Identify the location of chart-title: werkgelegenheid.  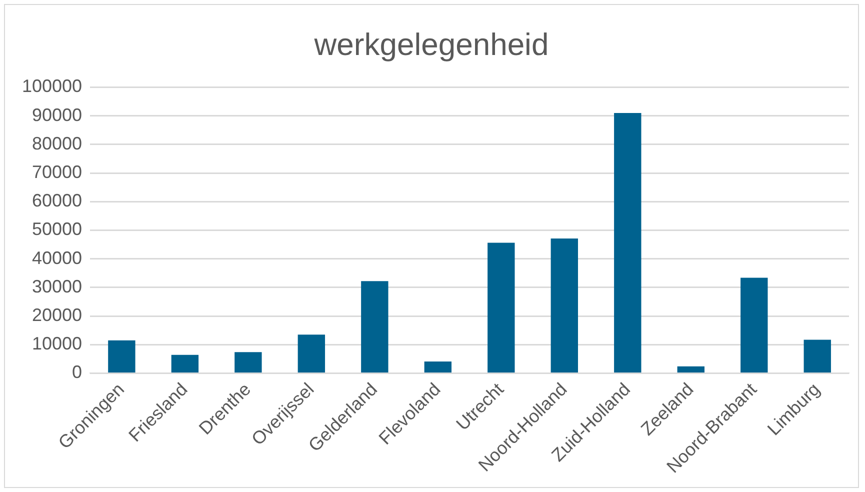
(431, 44).